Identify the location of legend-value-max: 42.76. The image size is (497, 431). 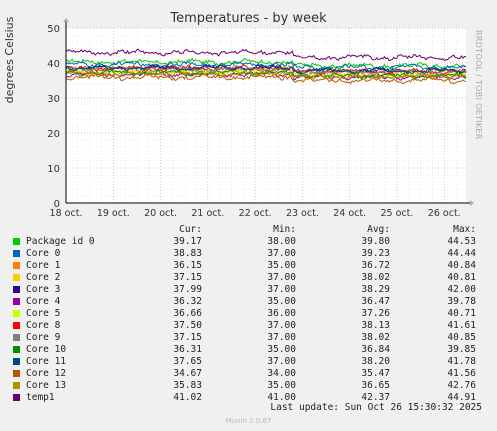
(461, 385).